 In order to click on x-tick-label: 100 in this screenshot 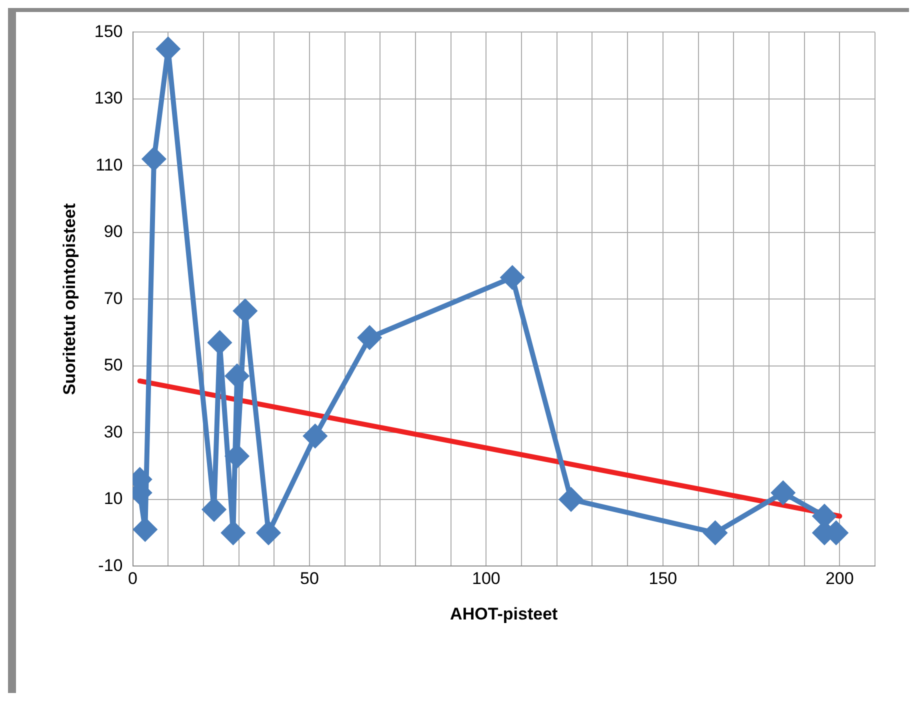, I will do `click(486, 578)`.